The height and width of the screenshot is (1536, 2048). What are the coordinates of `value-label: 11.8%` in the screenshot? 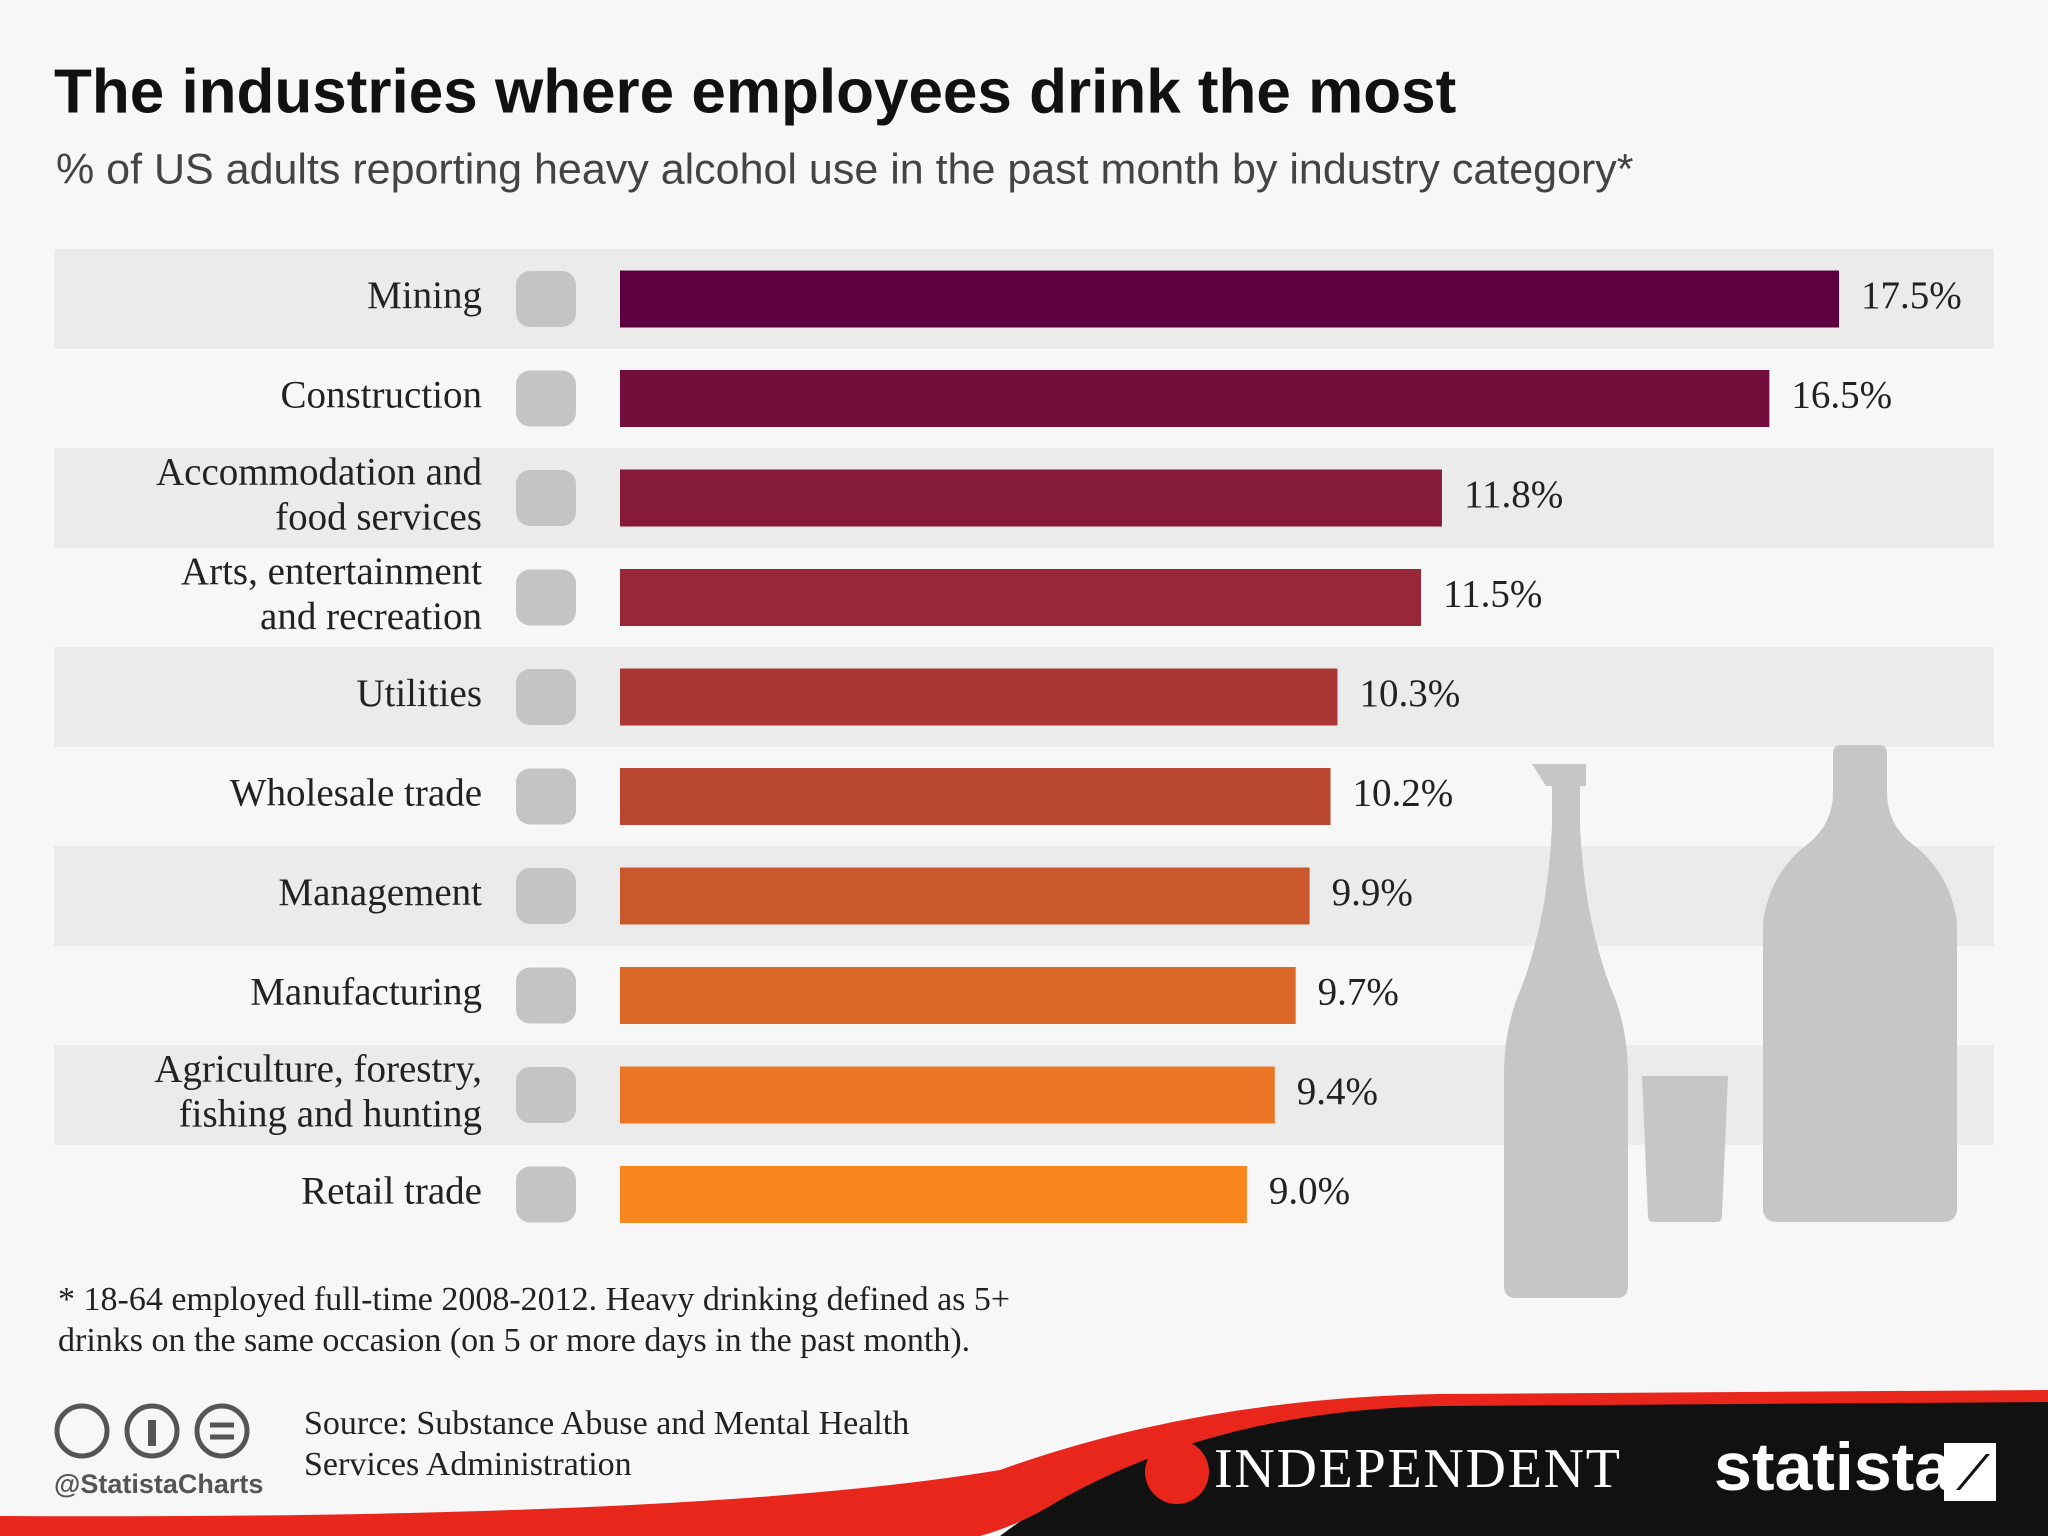 It's located at (1513, 494).